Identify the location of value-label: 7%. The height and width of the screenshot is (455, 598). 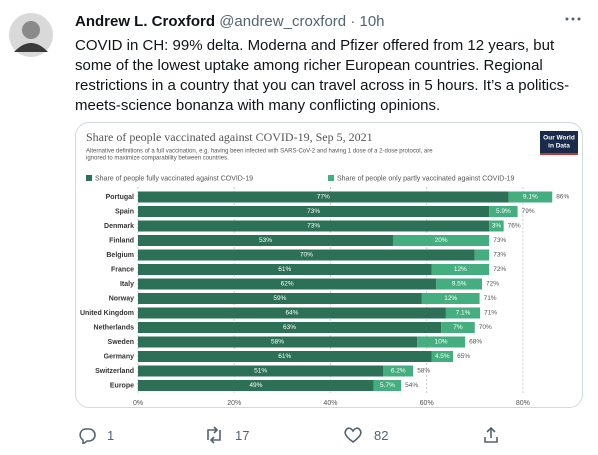
(458, 327).